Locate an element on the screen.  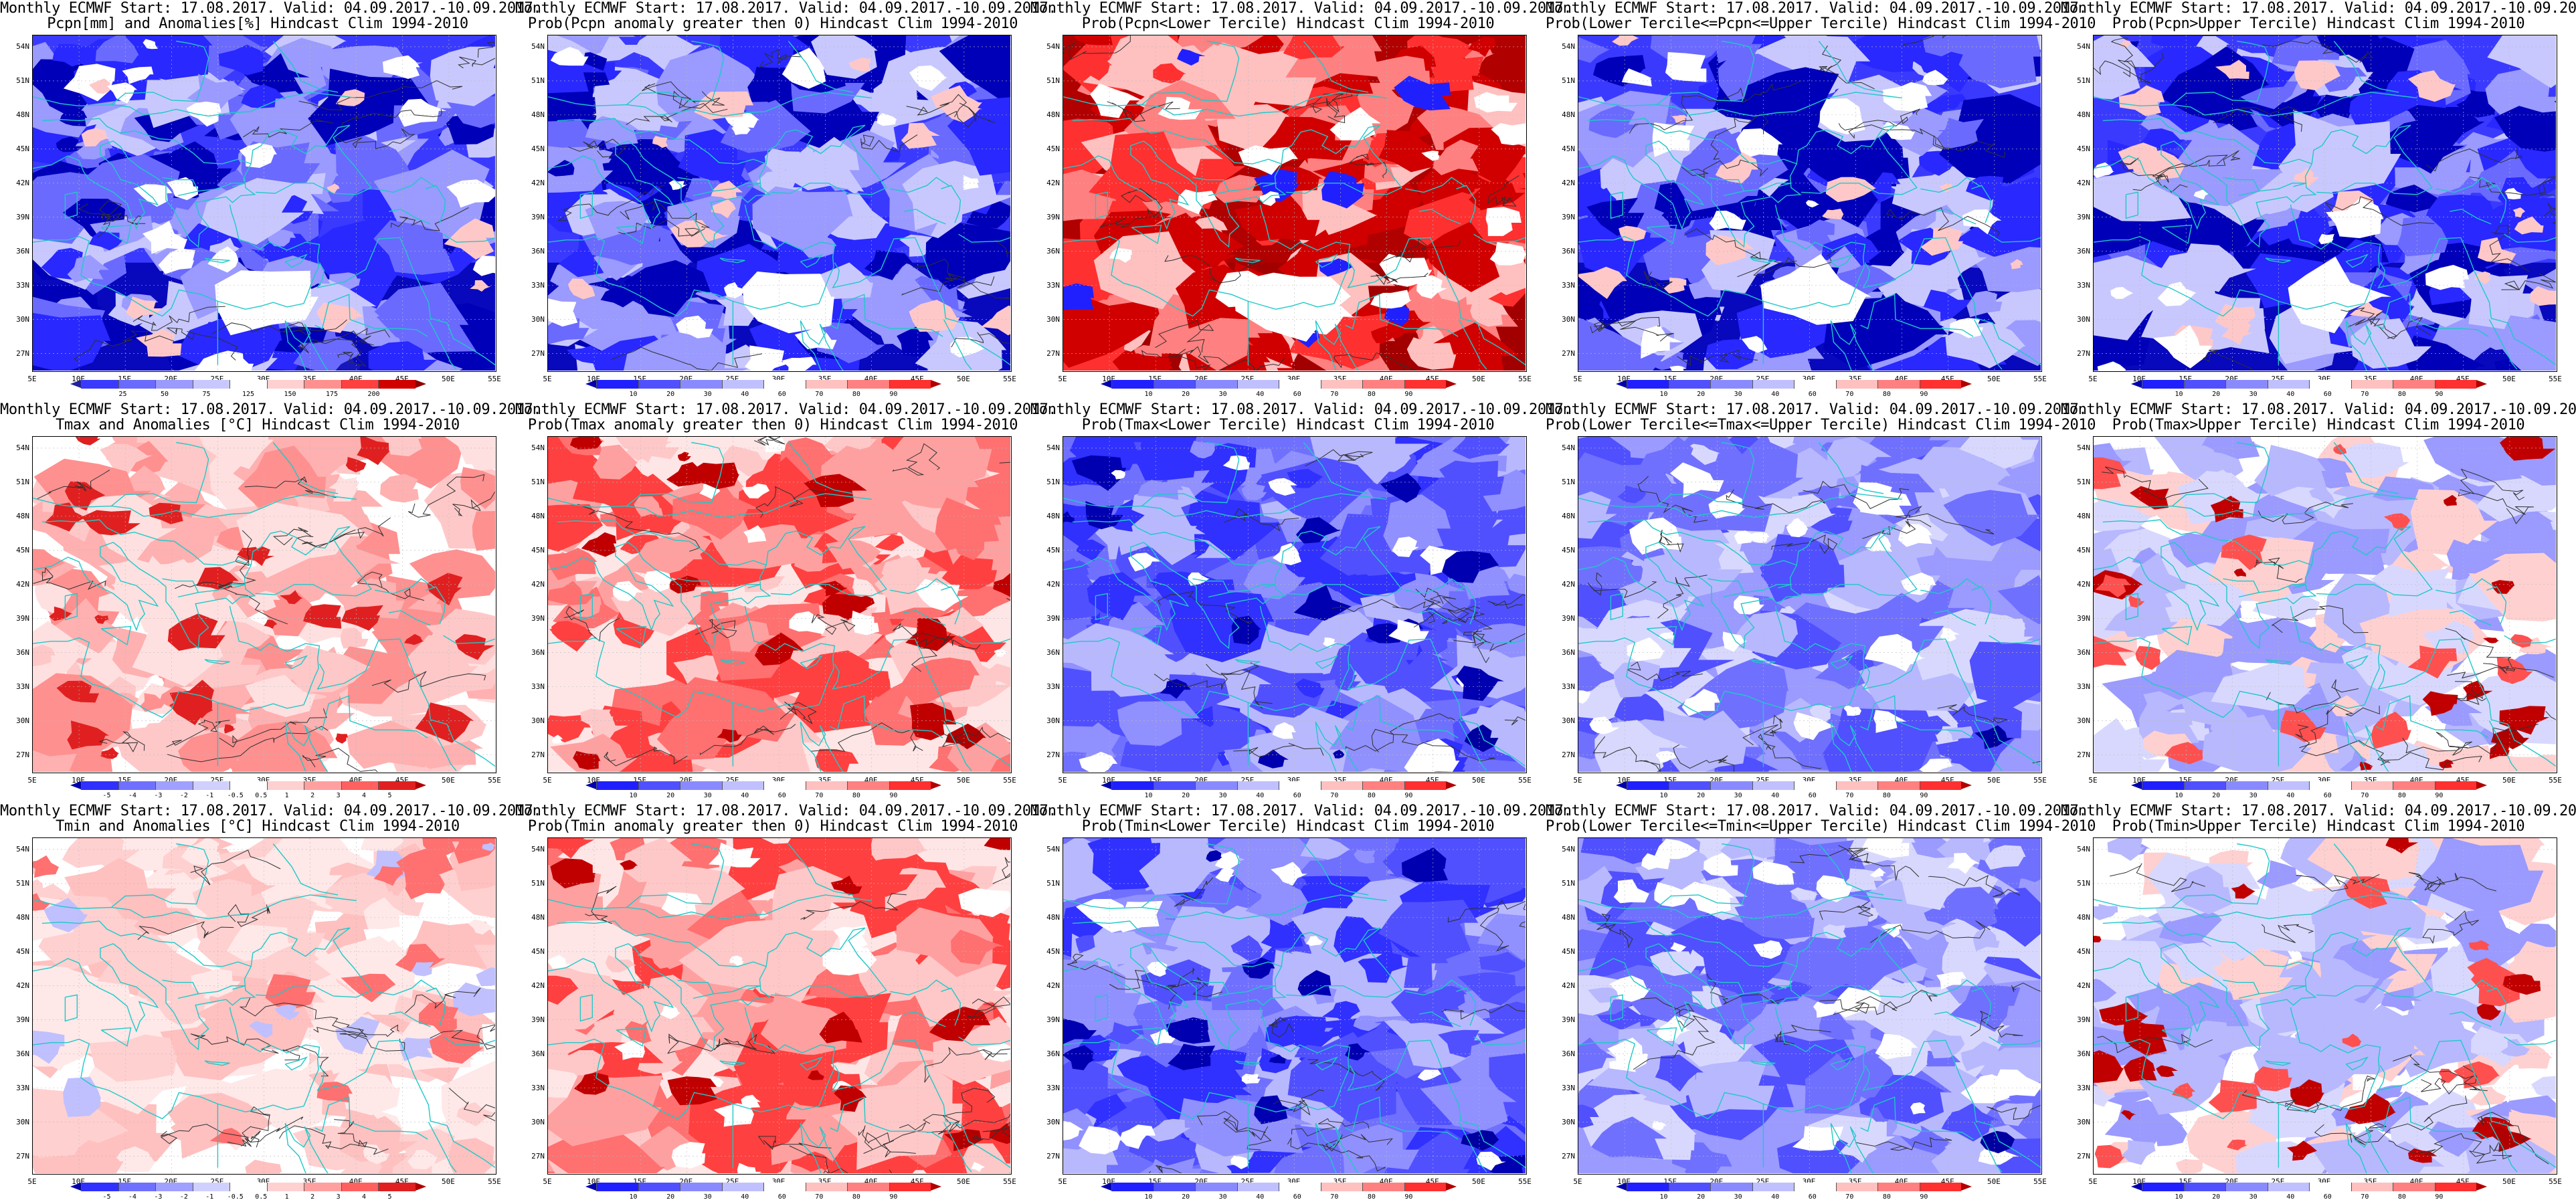
colorbar-tick-label: 2 is located at coordinates (312, 795).